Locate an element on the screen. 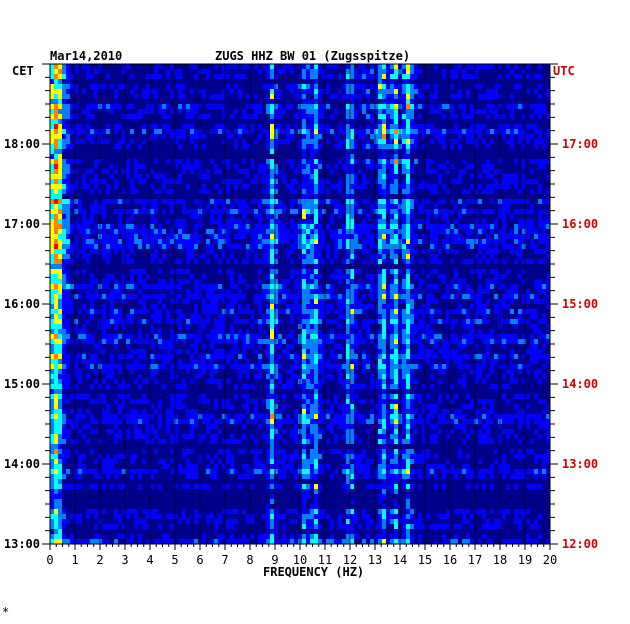 This screenshot has height=624, width=630. utc-axis-ticks: 17:00 16:00 15:00 14:00 13:00 12:00 is located at coordinates (574, 307).